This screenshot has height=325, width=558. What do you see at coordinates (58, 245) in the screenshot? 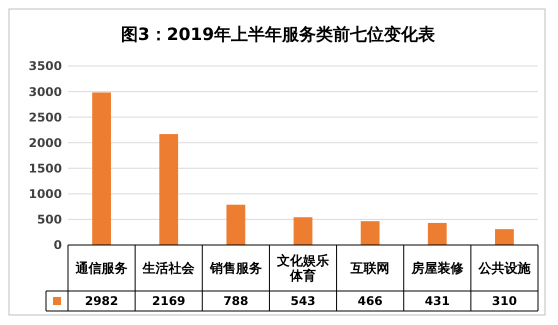
I see `y-tick-label: 0` at bounding box center [58, 245].